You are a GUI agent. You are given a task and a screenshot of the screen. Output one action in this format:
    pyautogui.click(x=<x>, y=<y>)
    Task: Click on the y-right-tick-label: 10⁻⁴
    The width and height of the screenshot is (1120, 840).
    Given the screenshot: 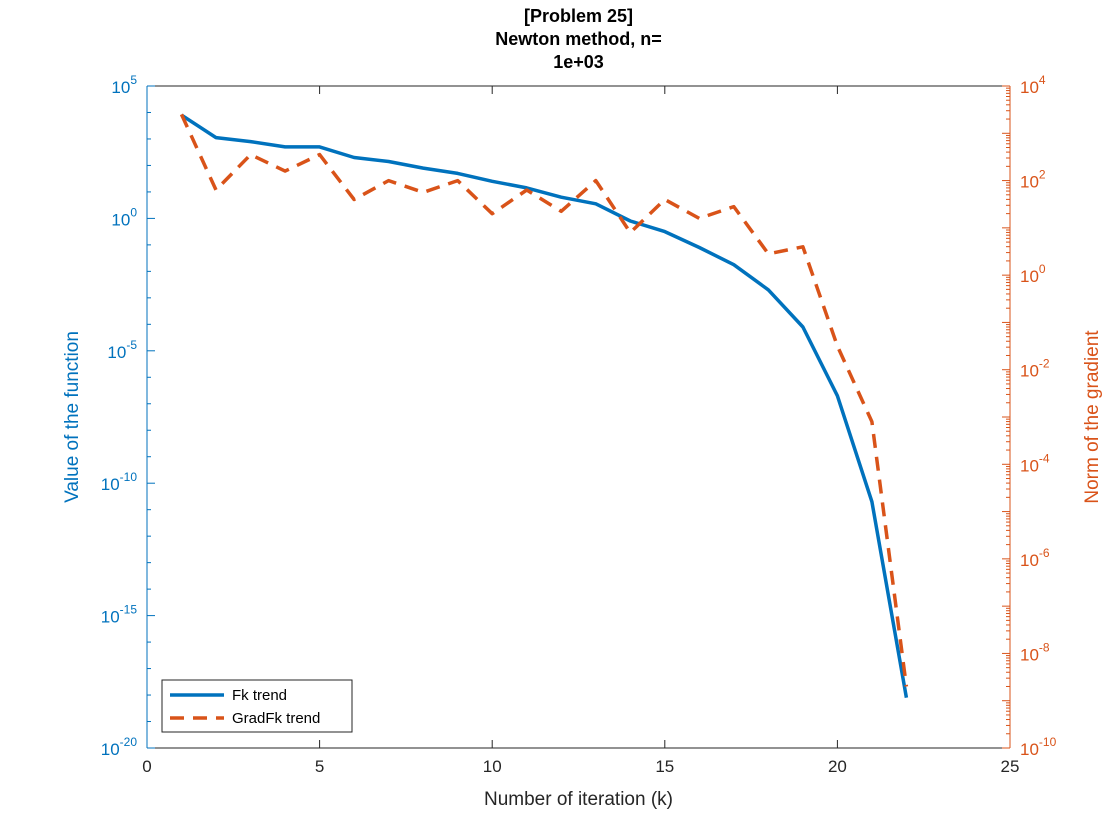 What is the action you would take?
    pyautogui.click(x=1035, y=463)
    